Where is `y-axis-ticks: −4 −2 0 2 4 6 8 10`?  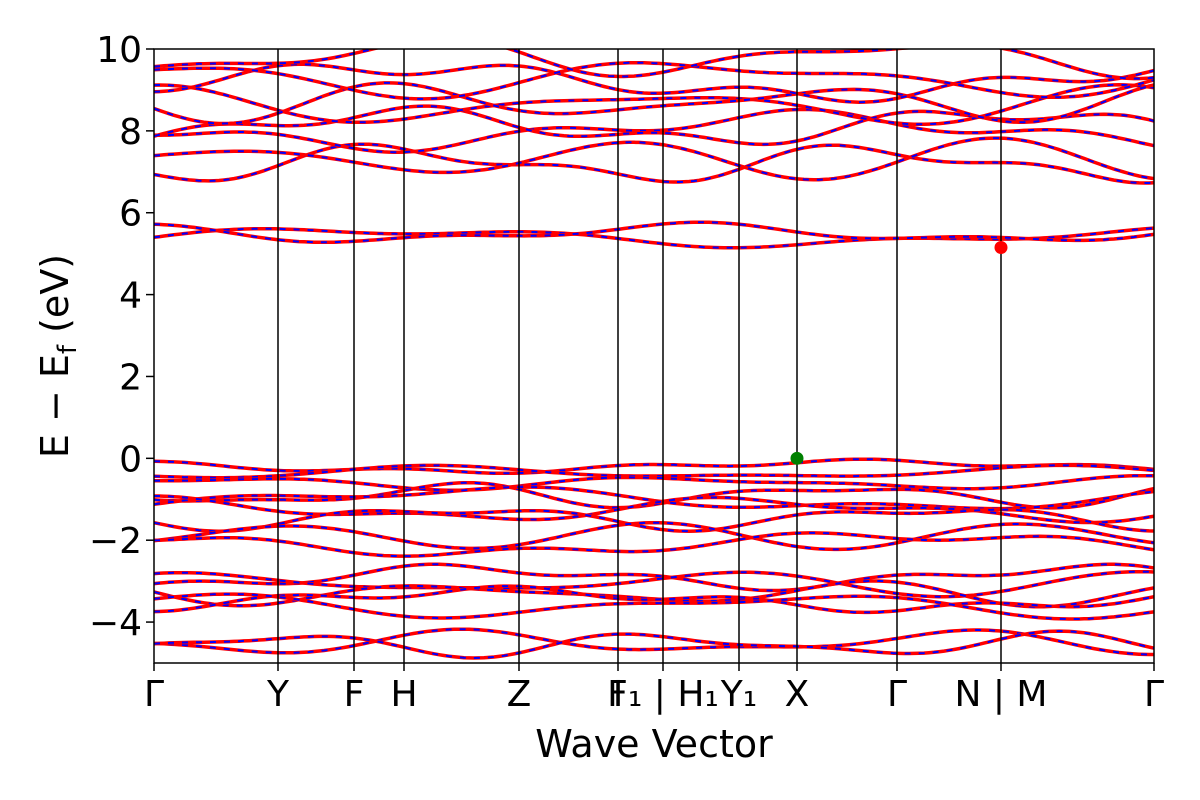 y-axis-ticks: −4 −2 0 2 4 6 8 10 is located at coordinates (121, 337).